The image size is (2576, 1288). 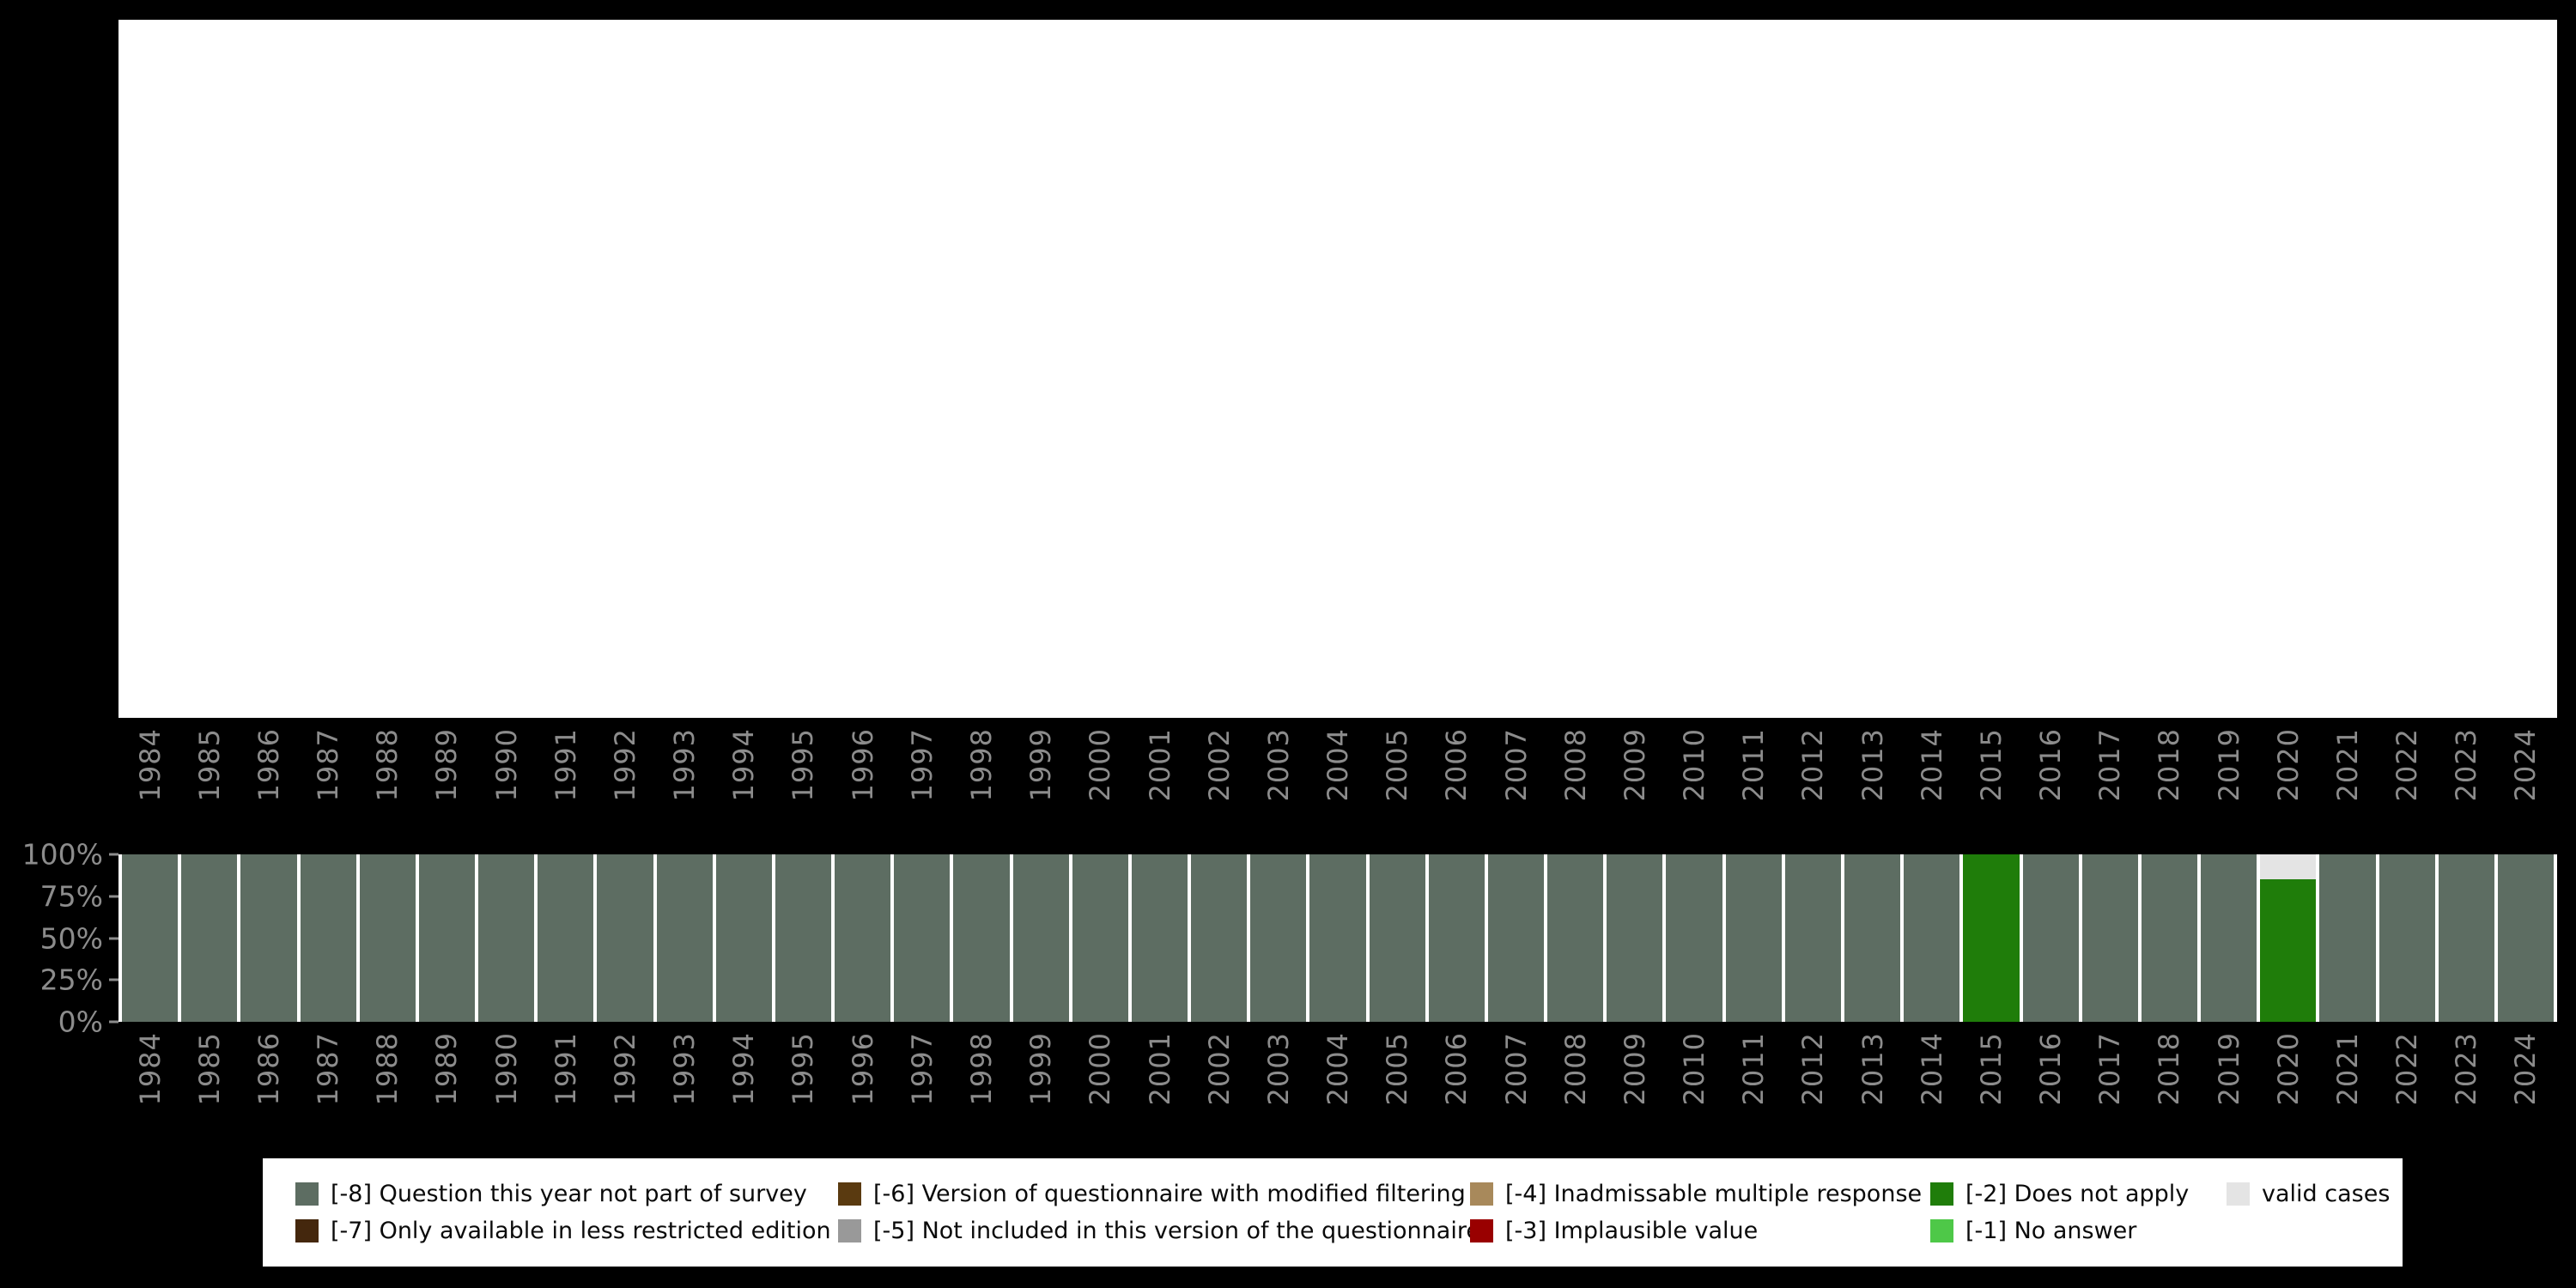 I want to click on x-axis-year-label: 1988, so click(x=388, y=765).